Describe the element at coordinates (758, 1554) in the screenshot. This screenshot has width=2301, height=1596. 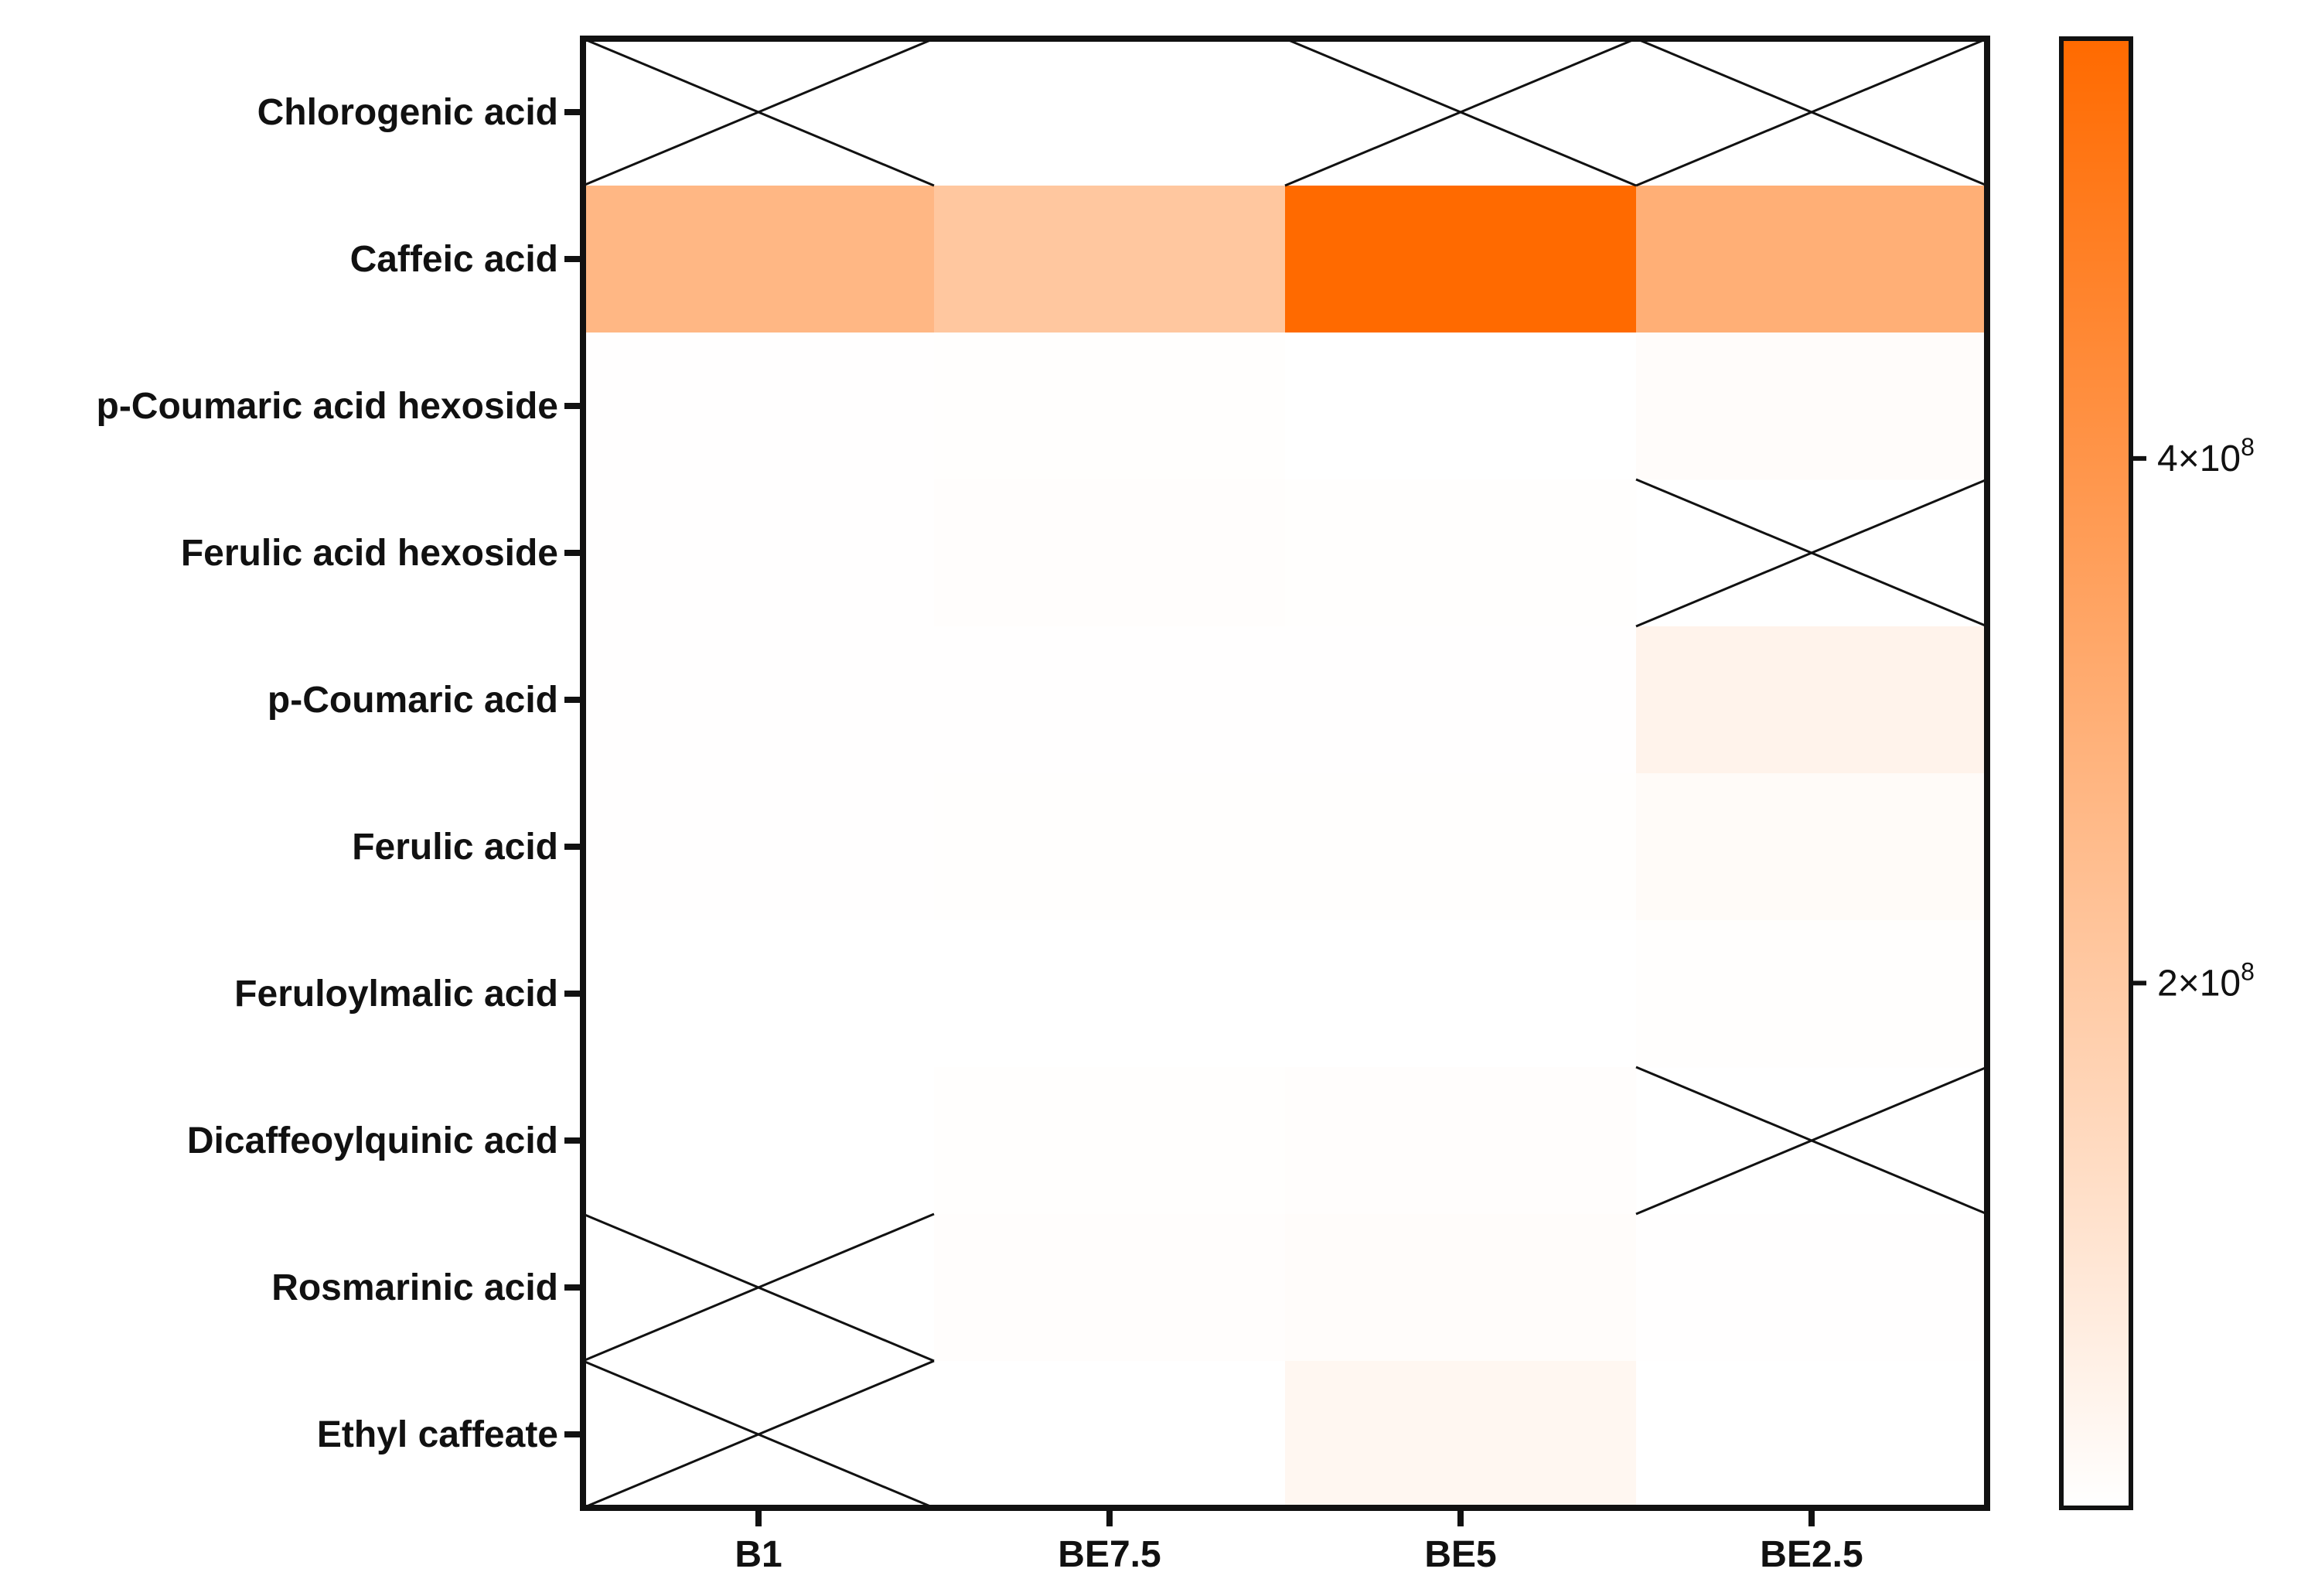
I see `column-label-b1: B1` at that location.